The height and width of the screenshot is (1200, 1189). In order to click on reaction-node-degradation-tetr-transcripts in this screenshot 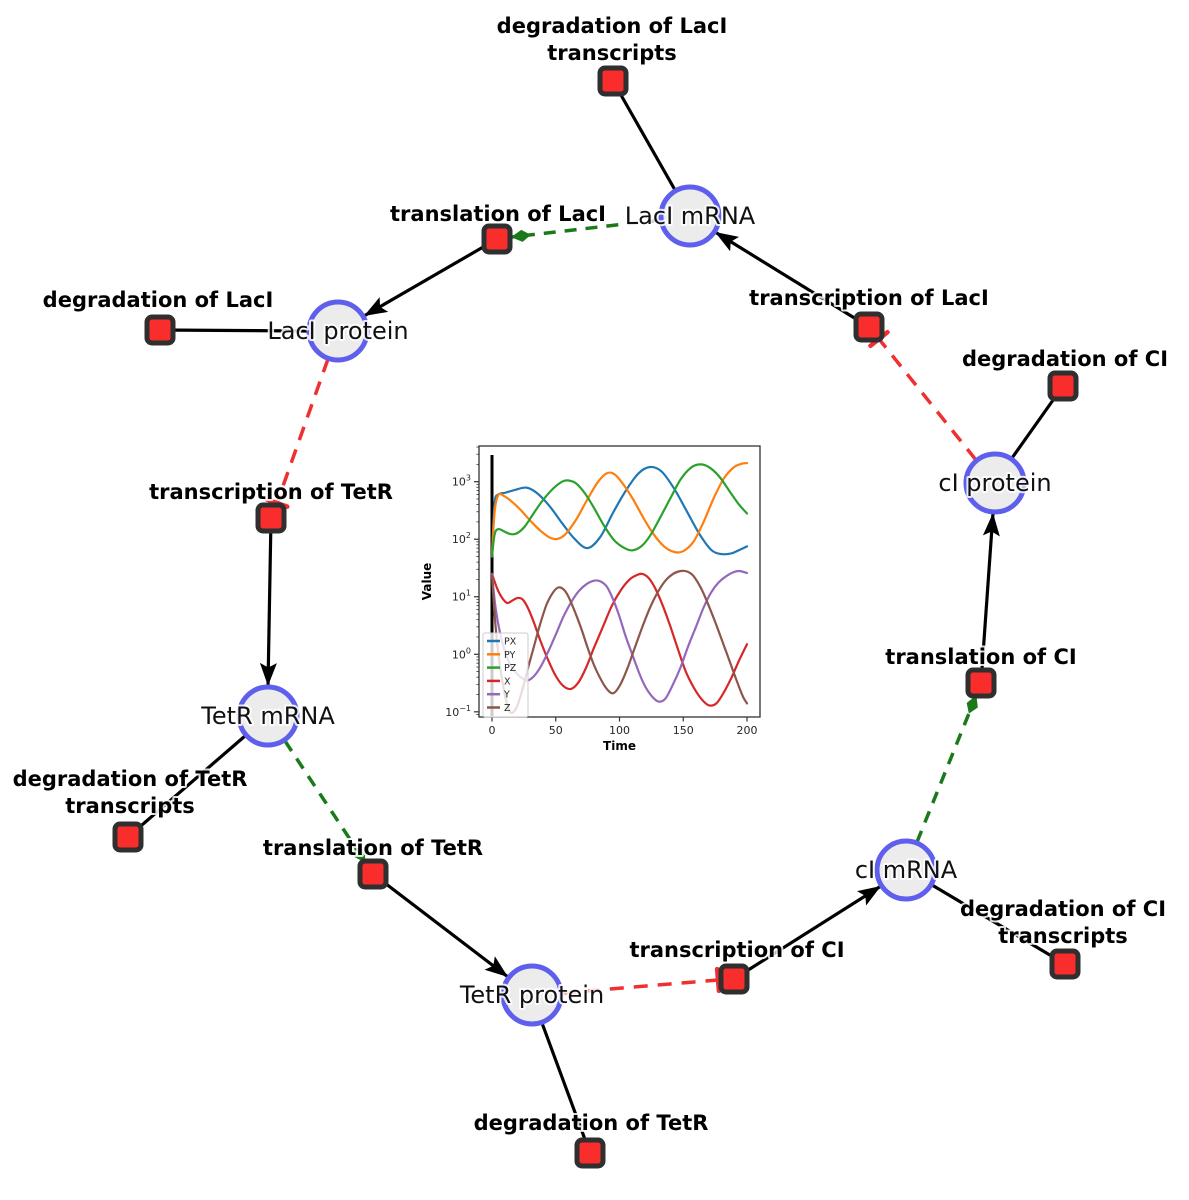, I will do `click(128, 837)`.